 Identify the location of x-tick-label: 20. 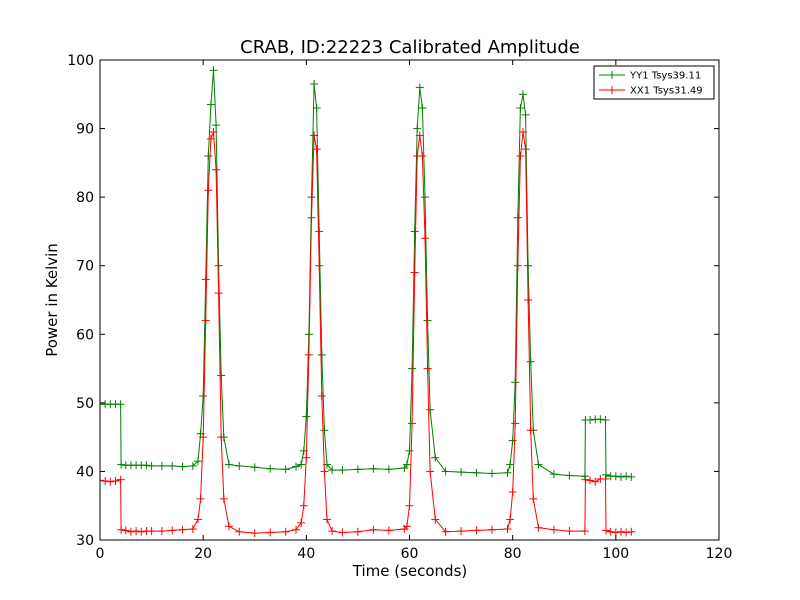
(203, 554).